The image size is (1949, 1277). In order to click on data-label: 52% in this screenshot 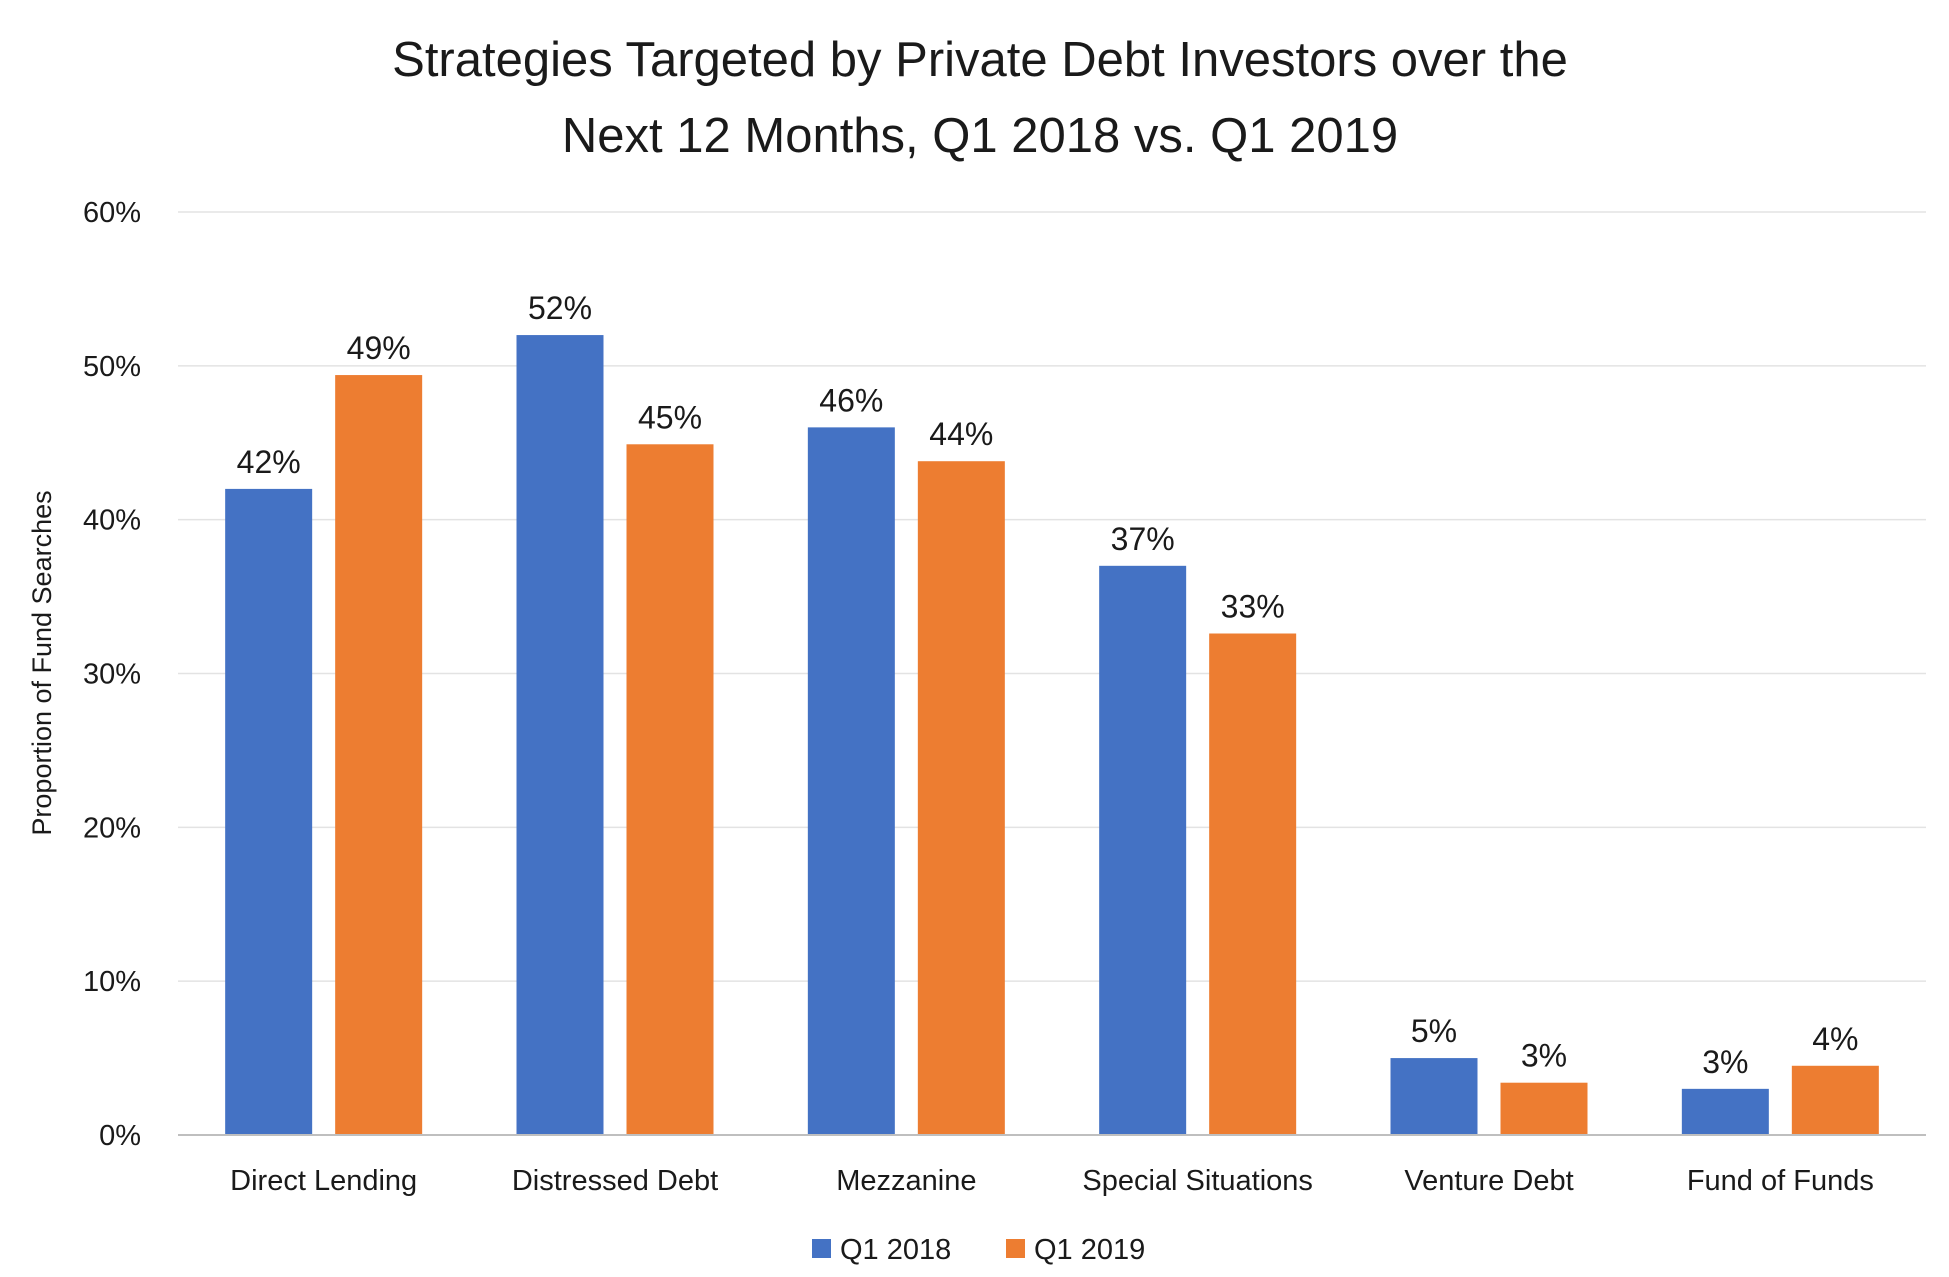, I will do `click(560, 308)`.